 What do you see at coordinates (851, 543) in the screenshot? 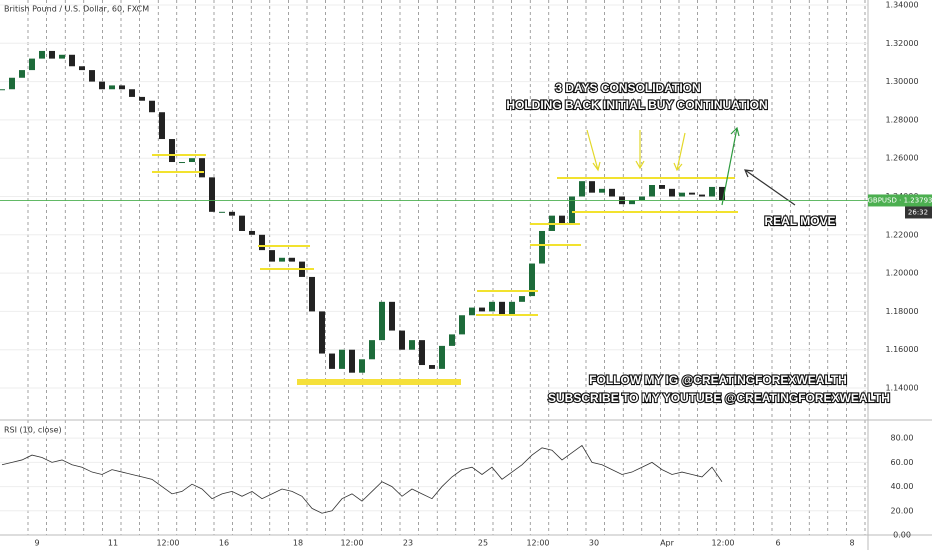
I see `x-tick-label: 8` at bounding box center [851, 543].